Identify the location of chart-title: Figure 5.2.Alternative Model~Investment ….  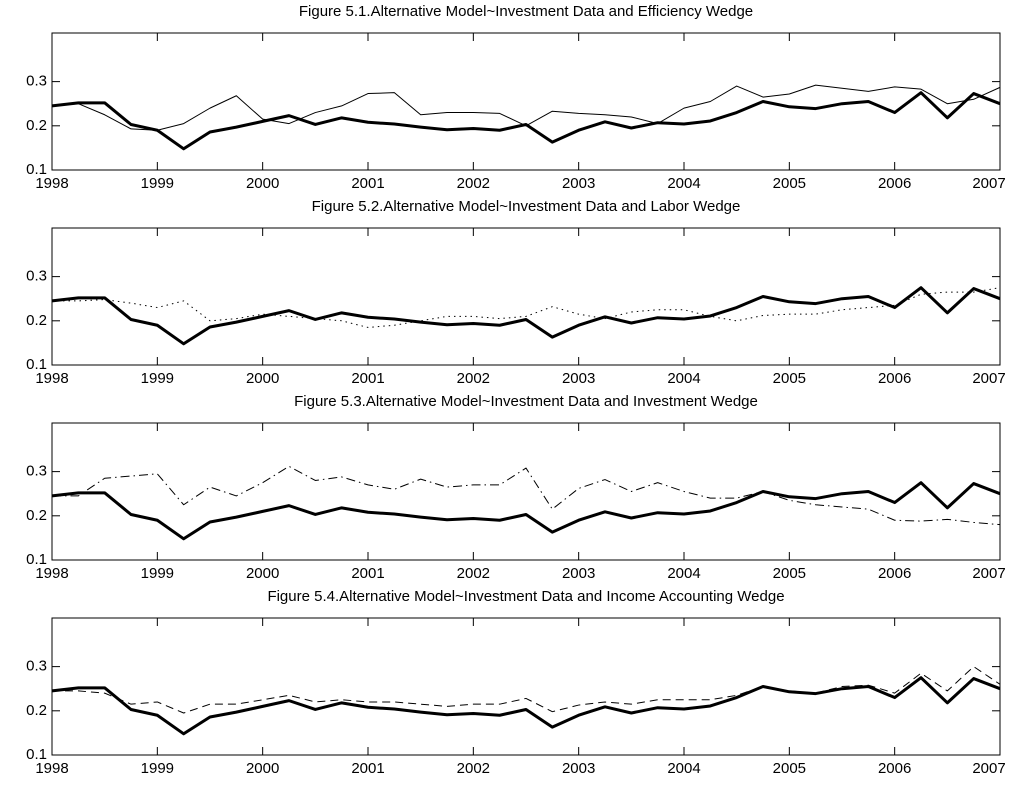
(526, 206).